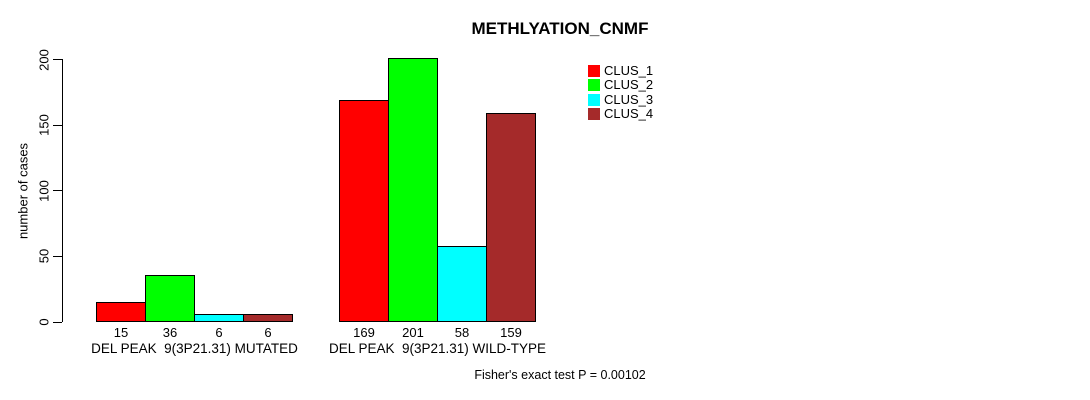  Describe the element at coordinates (560, 375) in the screenshot. I see `fisher-test-annotation: Fisher's exact test P = 0.00102` at that location.